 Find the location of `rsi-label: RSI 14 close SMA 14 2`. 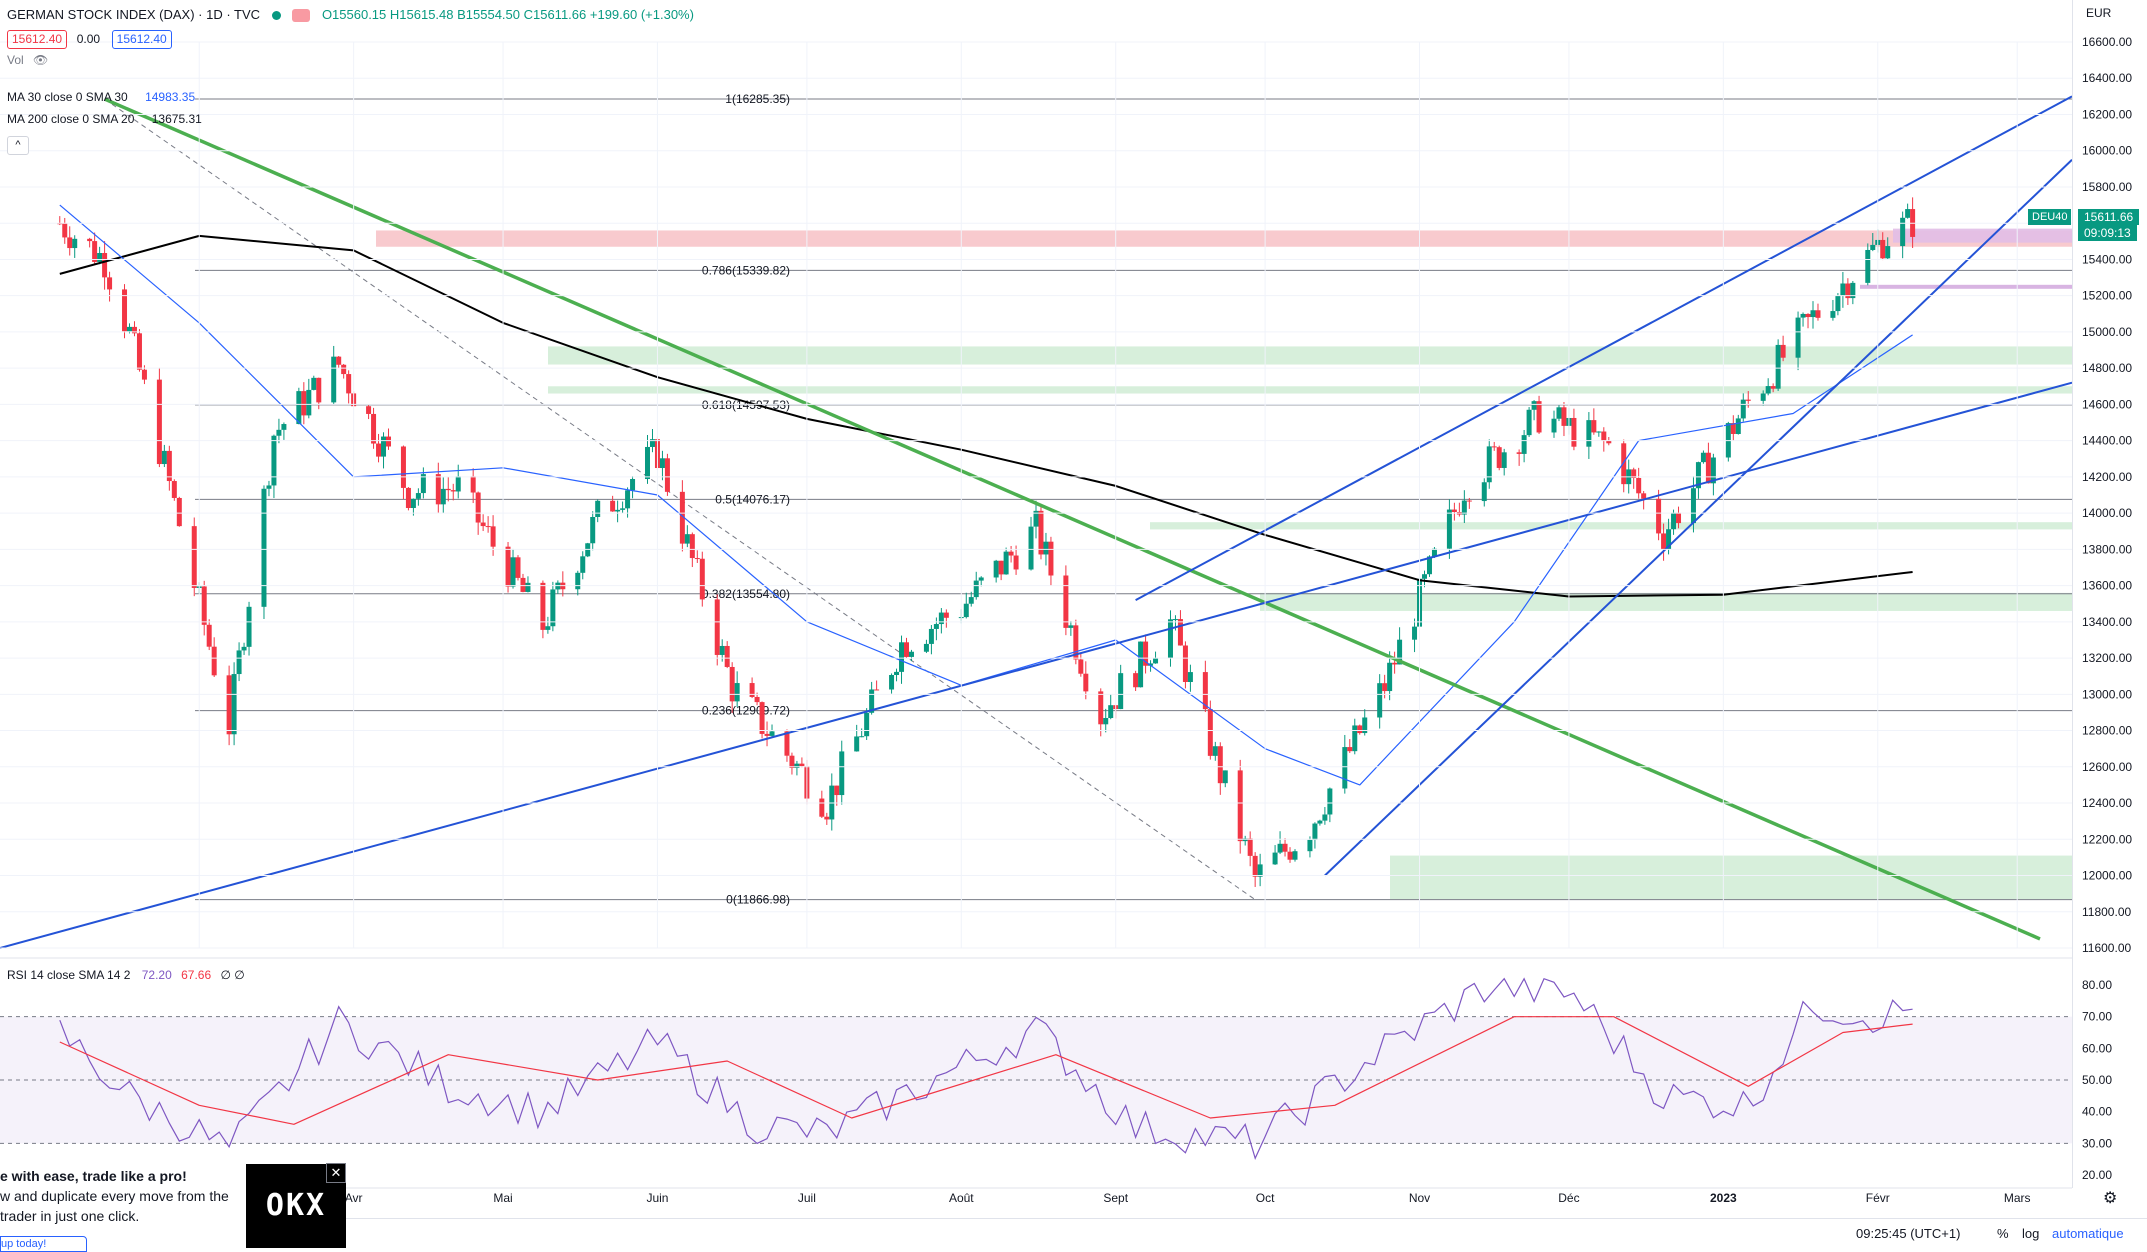

rsi-label: RSI 14 close SMA 14 2 is located at coordinates (69, 975).